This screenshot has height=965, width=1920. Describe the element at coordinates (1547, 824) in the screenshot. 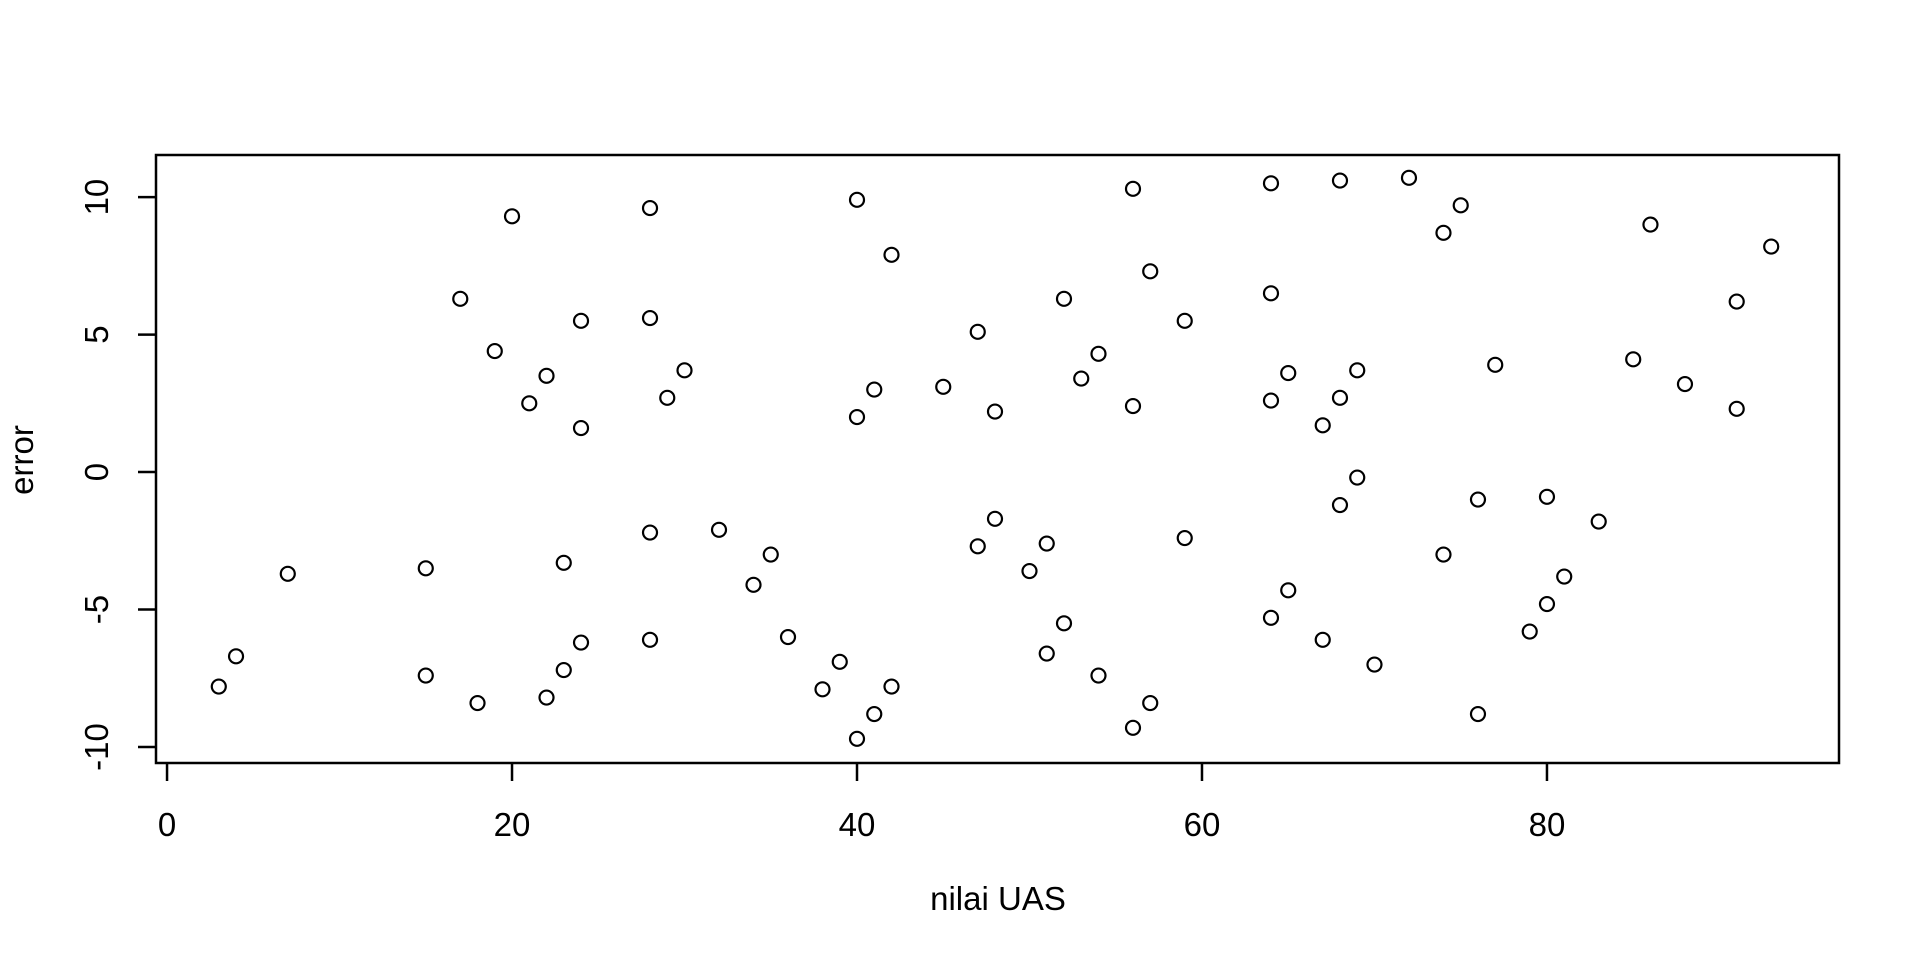

I see `x-tick-label: 80` at that location.